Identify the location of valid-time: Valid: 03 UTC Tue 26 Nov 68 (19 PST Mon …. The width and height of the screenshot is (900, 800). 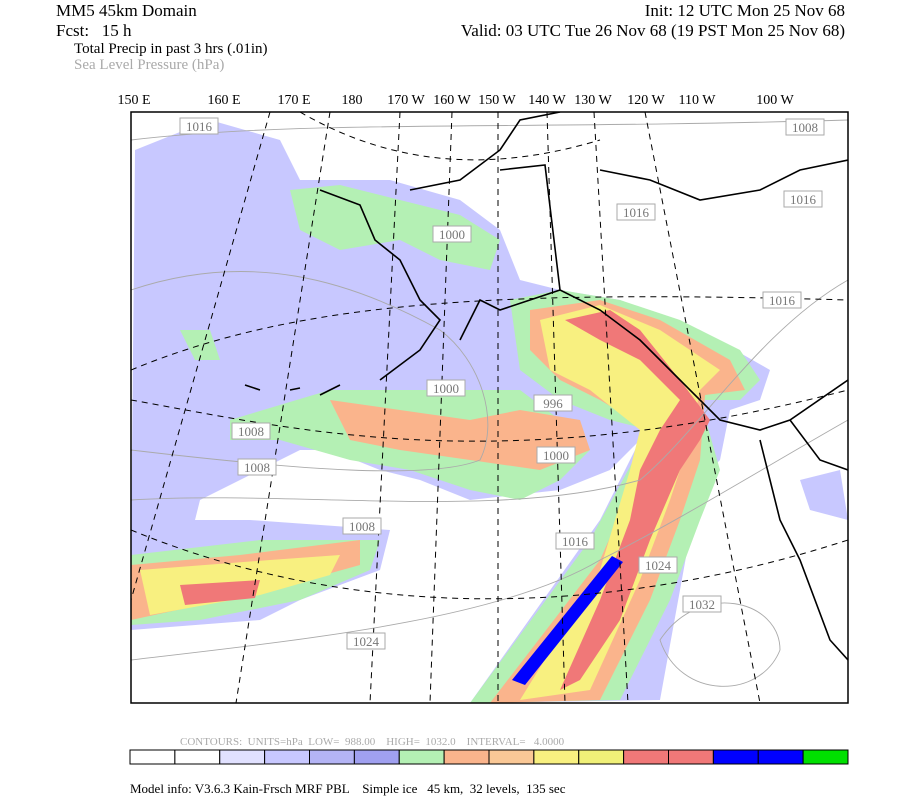
(653, 30).